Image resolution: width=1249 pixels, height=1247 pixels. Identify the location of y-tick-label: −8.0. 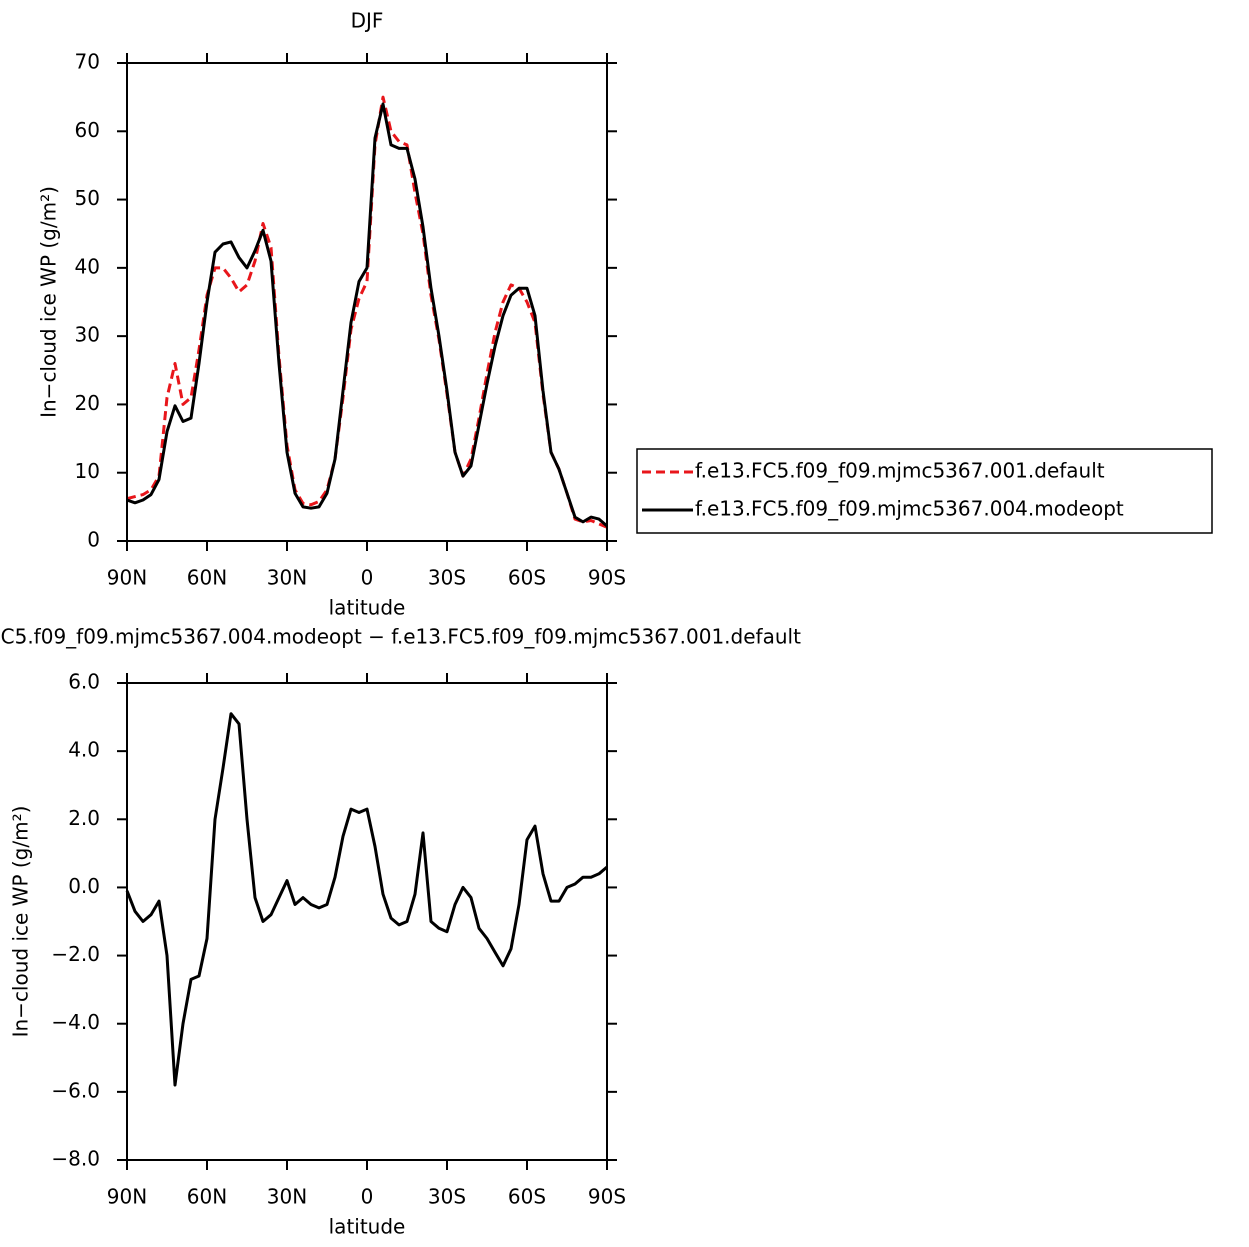
(75, 1159).